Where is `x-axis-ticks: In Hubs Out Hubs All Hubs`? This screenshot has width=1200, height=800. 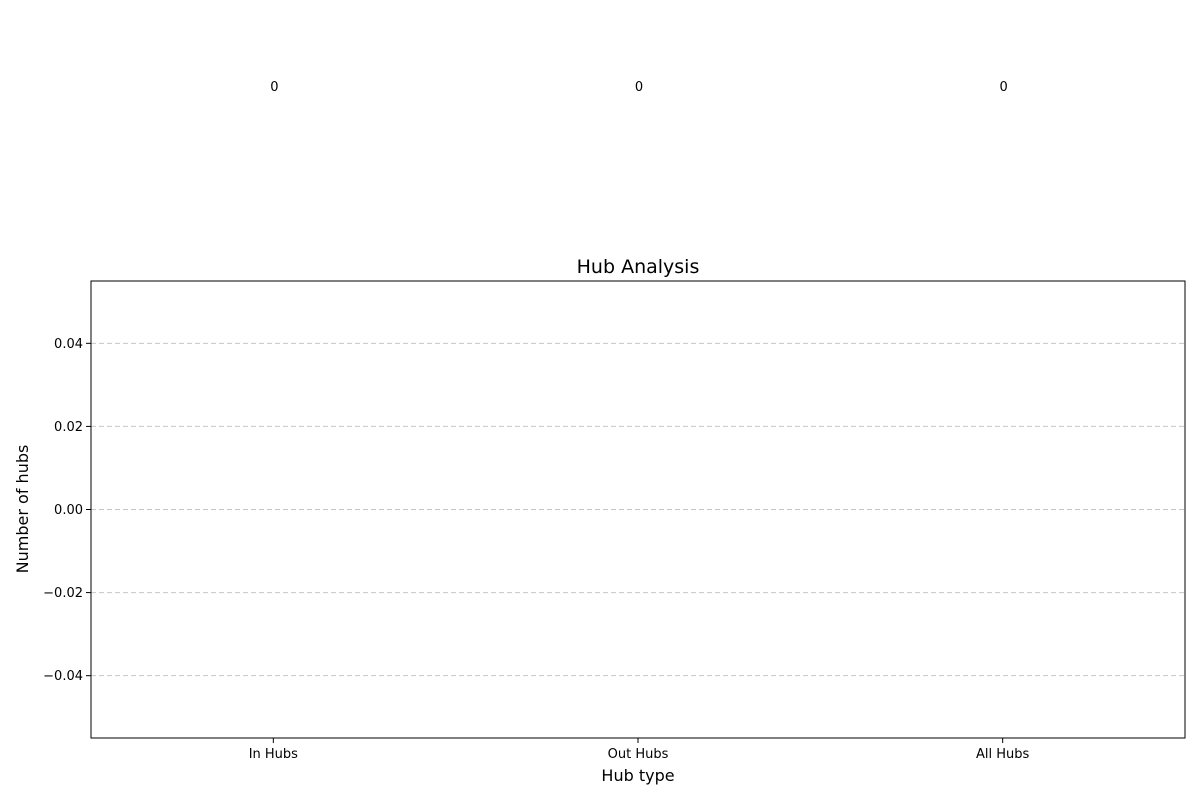
x-axis-ticks: In Hubs Out Hubs All Hubs is located at coordinates (639, 750).